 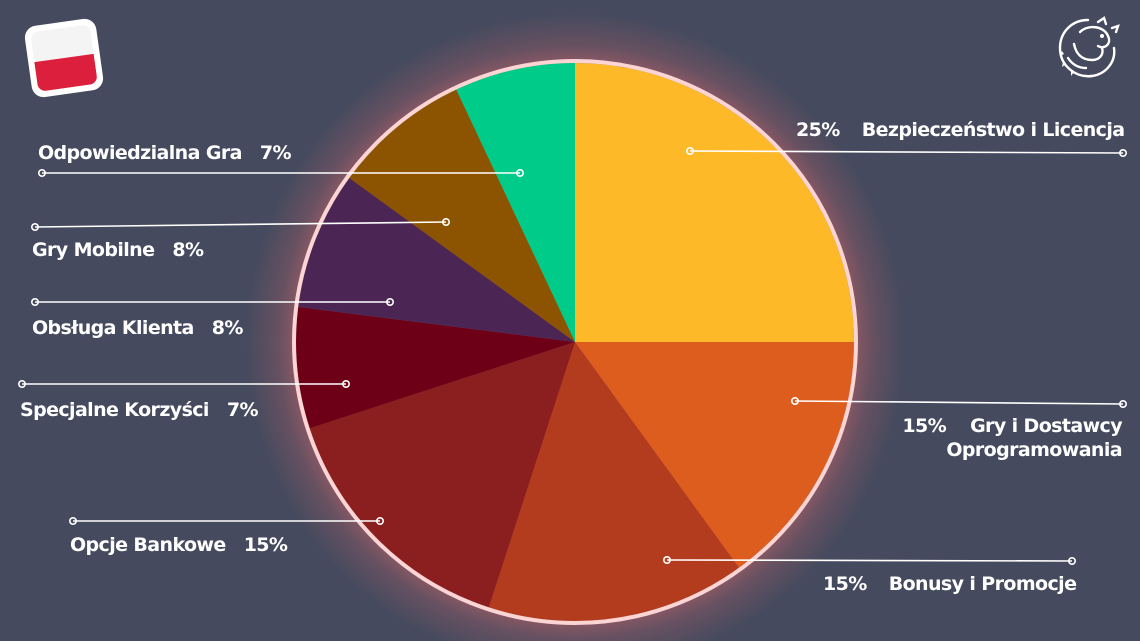 What do you see at coordinates (1089, 47) in the screenshot?
I see `dragon-logo-icon` at bounding box center [1089, 47].